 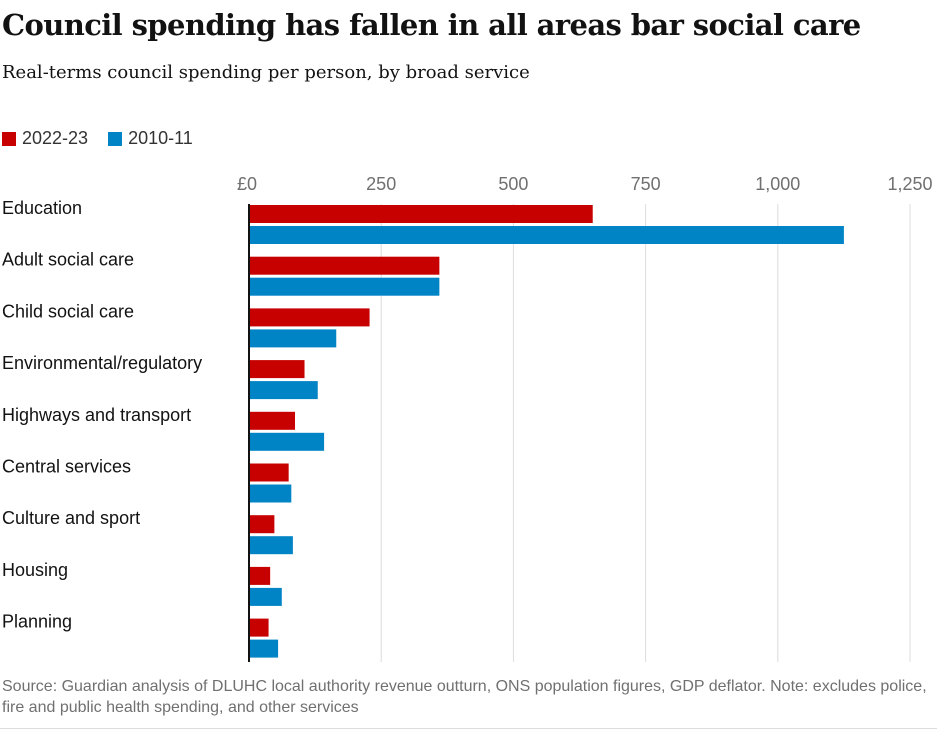 What do you see at coordinates (247, 184) in the screenshot?
I see `x-tick-label: £0` at bounding box center [247, 184].